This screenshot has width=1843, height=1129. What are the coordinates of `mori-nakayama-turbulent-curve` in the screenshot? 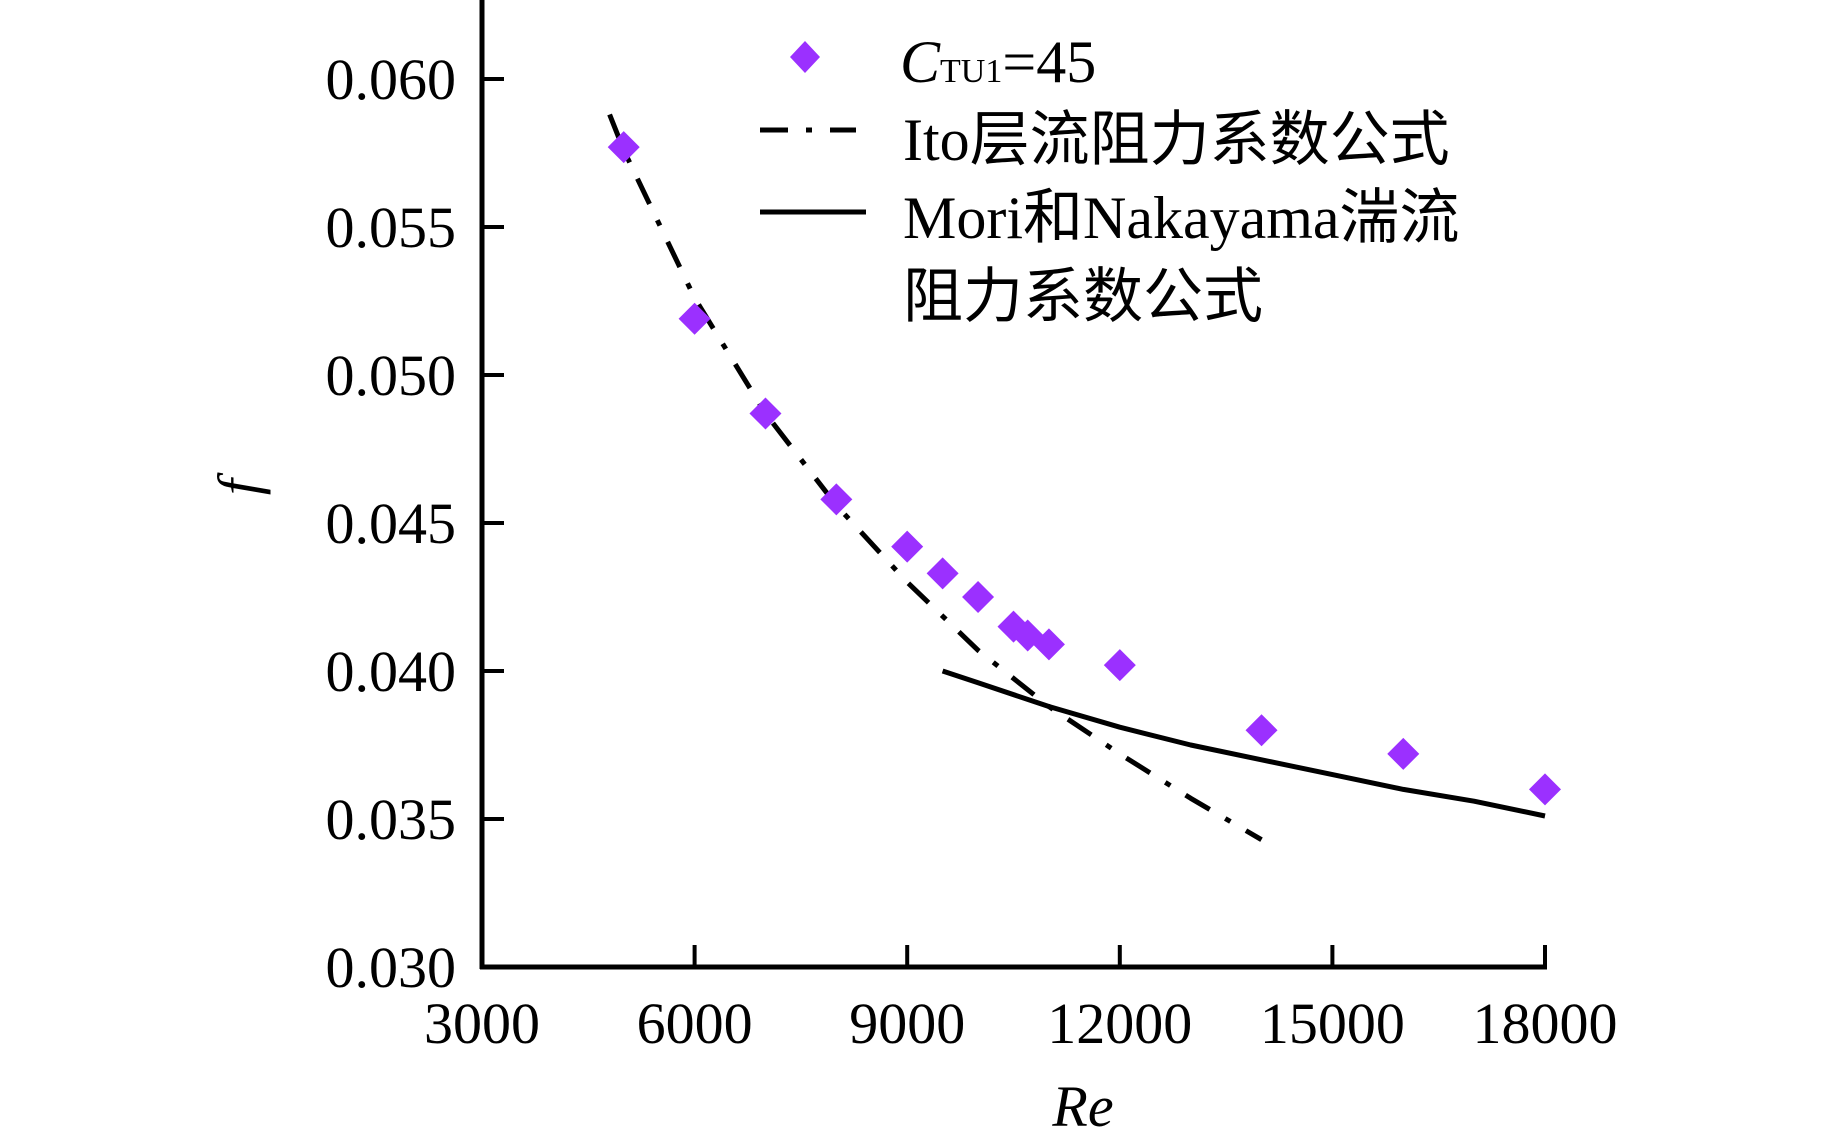 It's located at (1243, 743).